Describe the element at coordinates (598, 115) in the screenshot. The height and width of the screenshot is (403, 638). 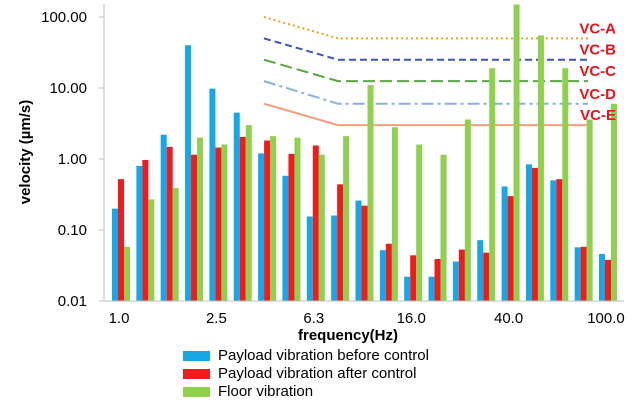
I see `criteria-label: VC-E` at that location.